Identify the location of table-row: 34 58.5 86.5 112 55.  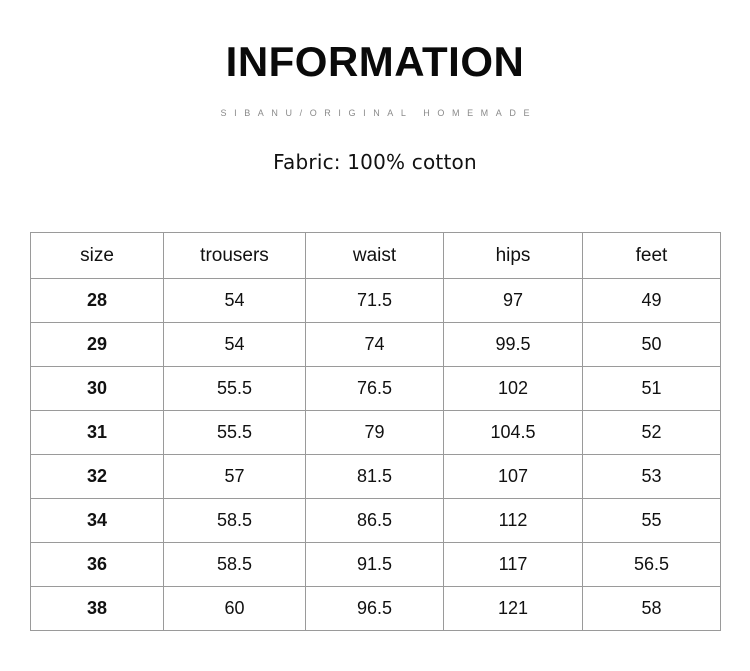
(375, 520).